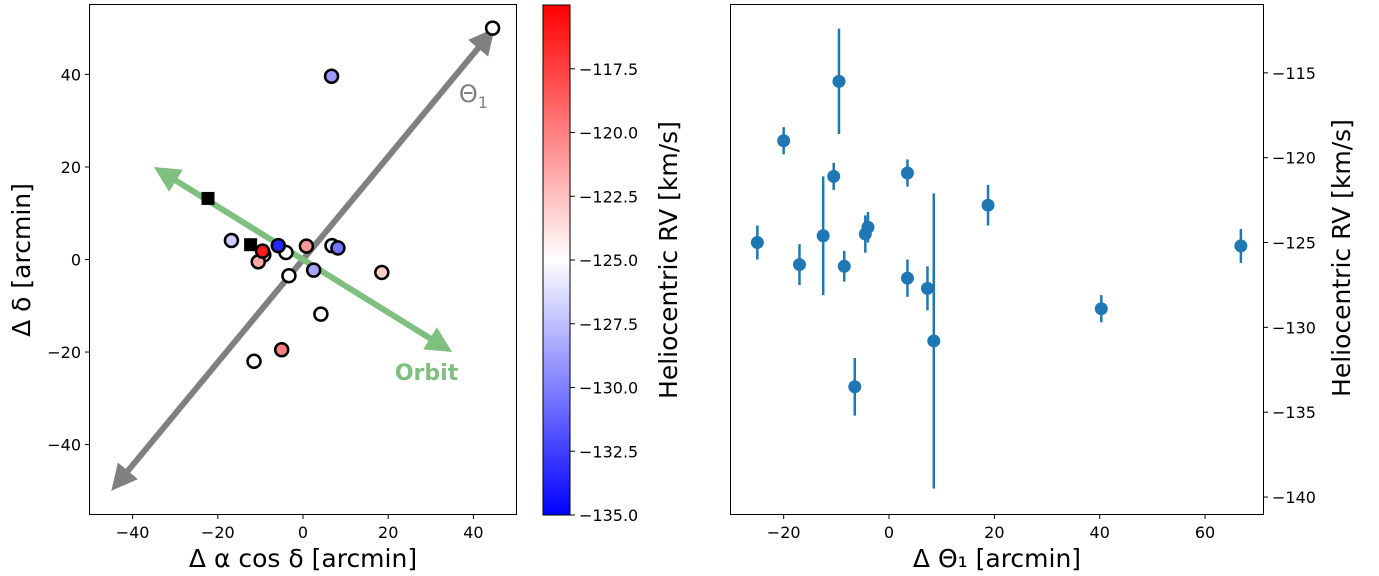 The width and height of the screenshot is (1379, 576). What do you see at coordinates (608, 260) in the screenshot?
I see `colorbar-tick-label: −125.0` at bounding box center [608, 260].